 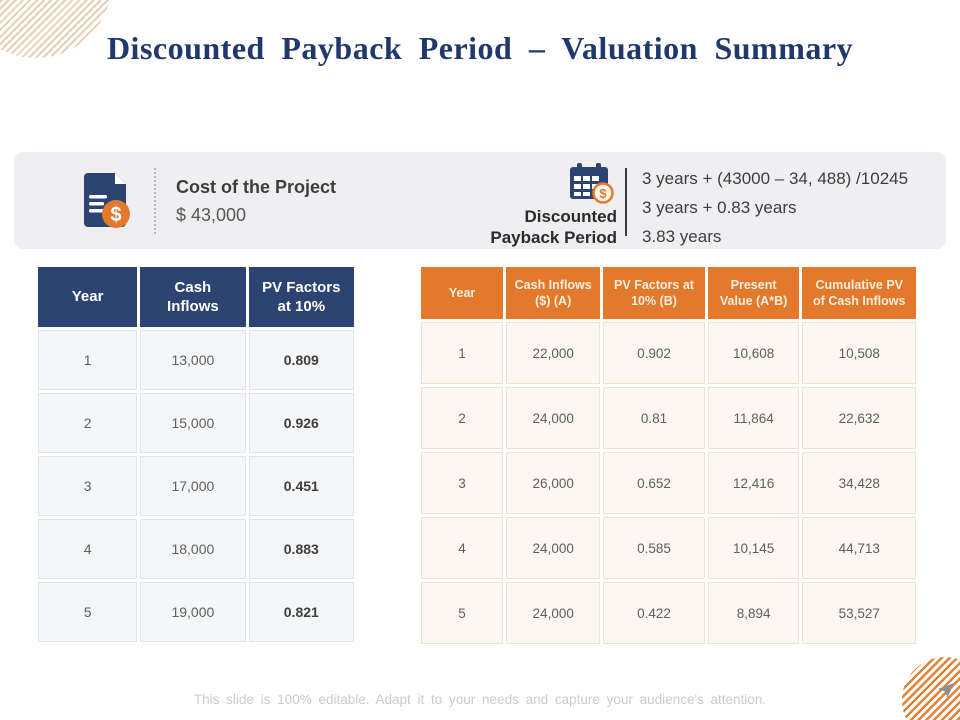 I want to click on table-cell: 0.451, so click(x=301, y=486).